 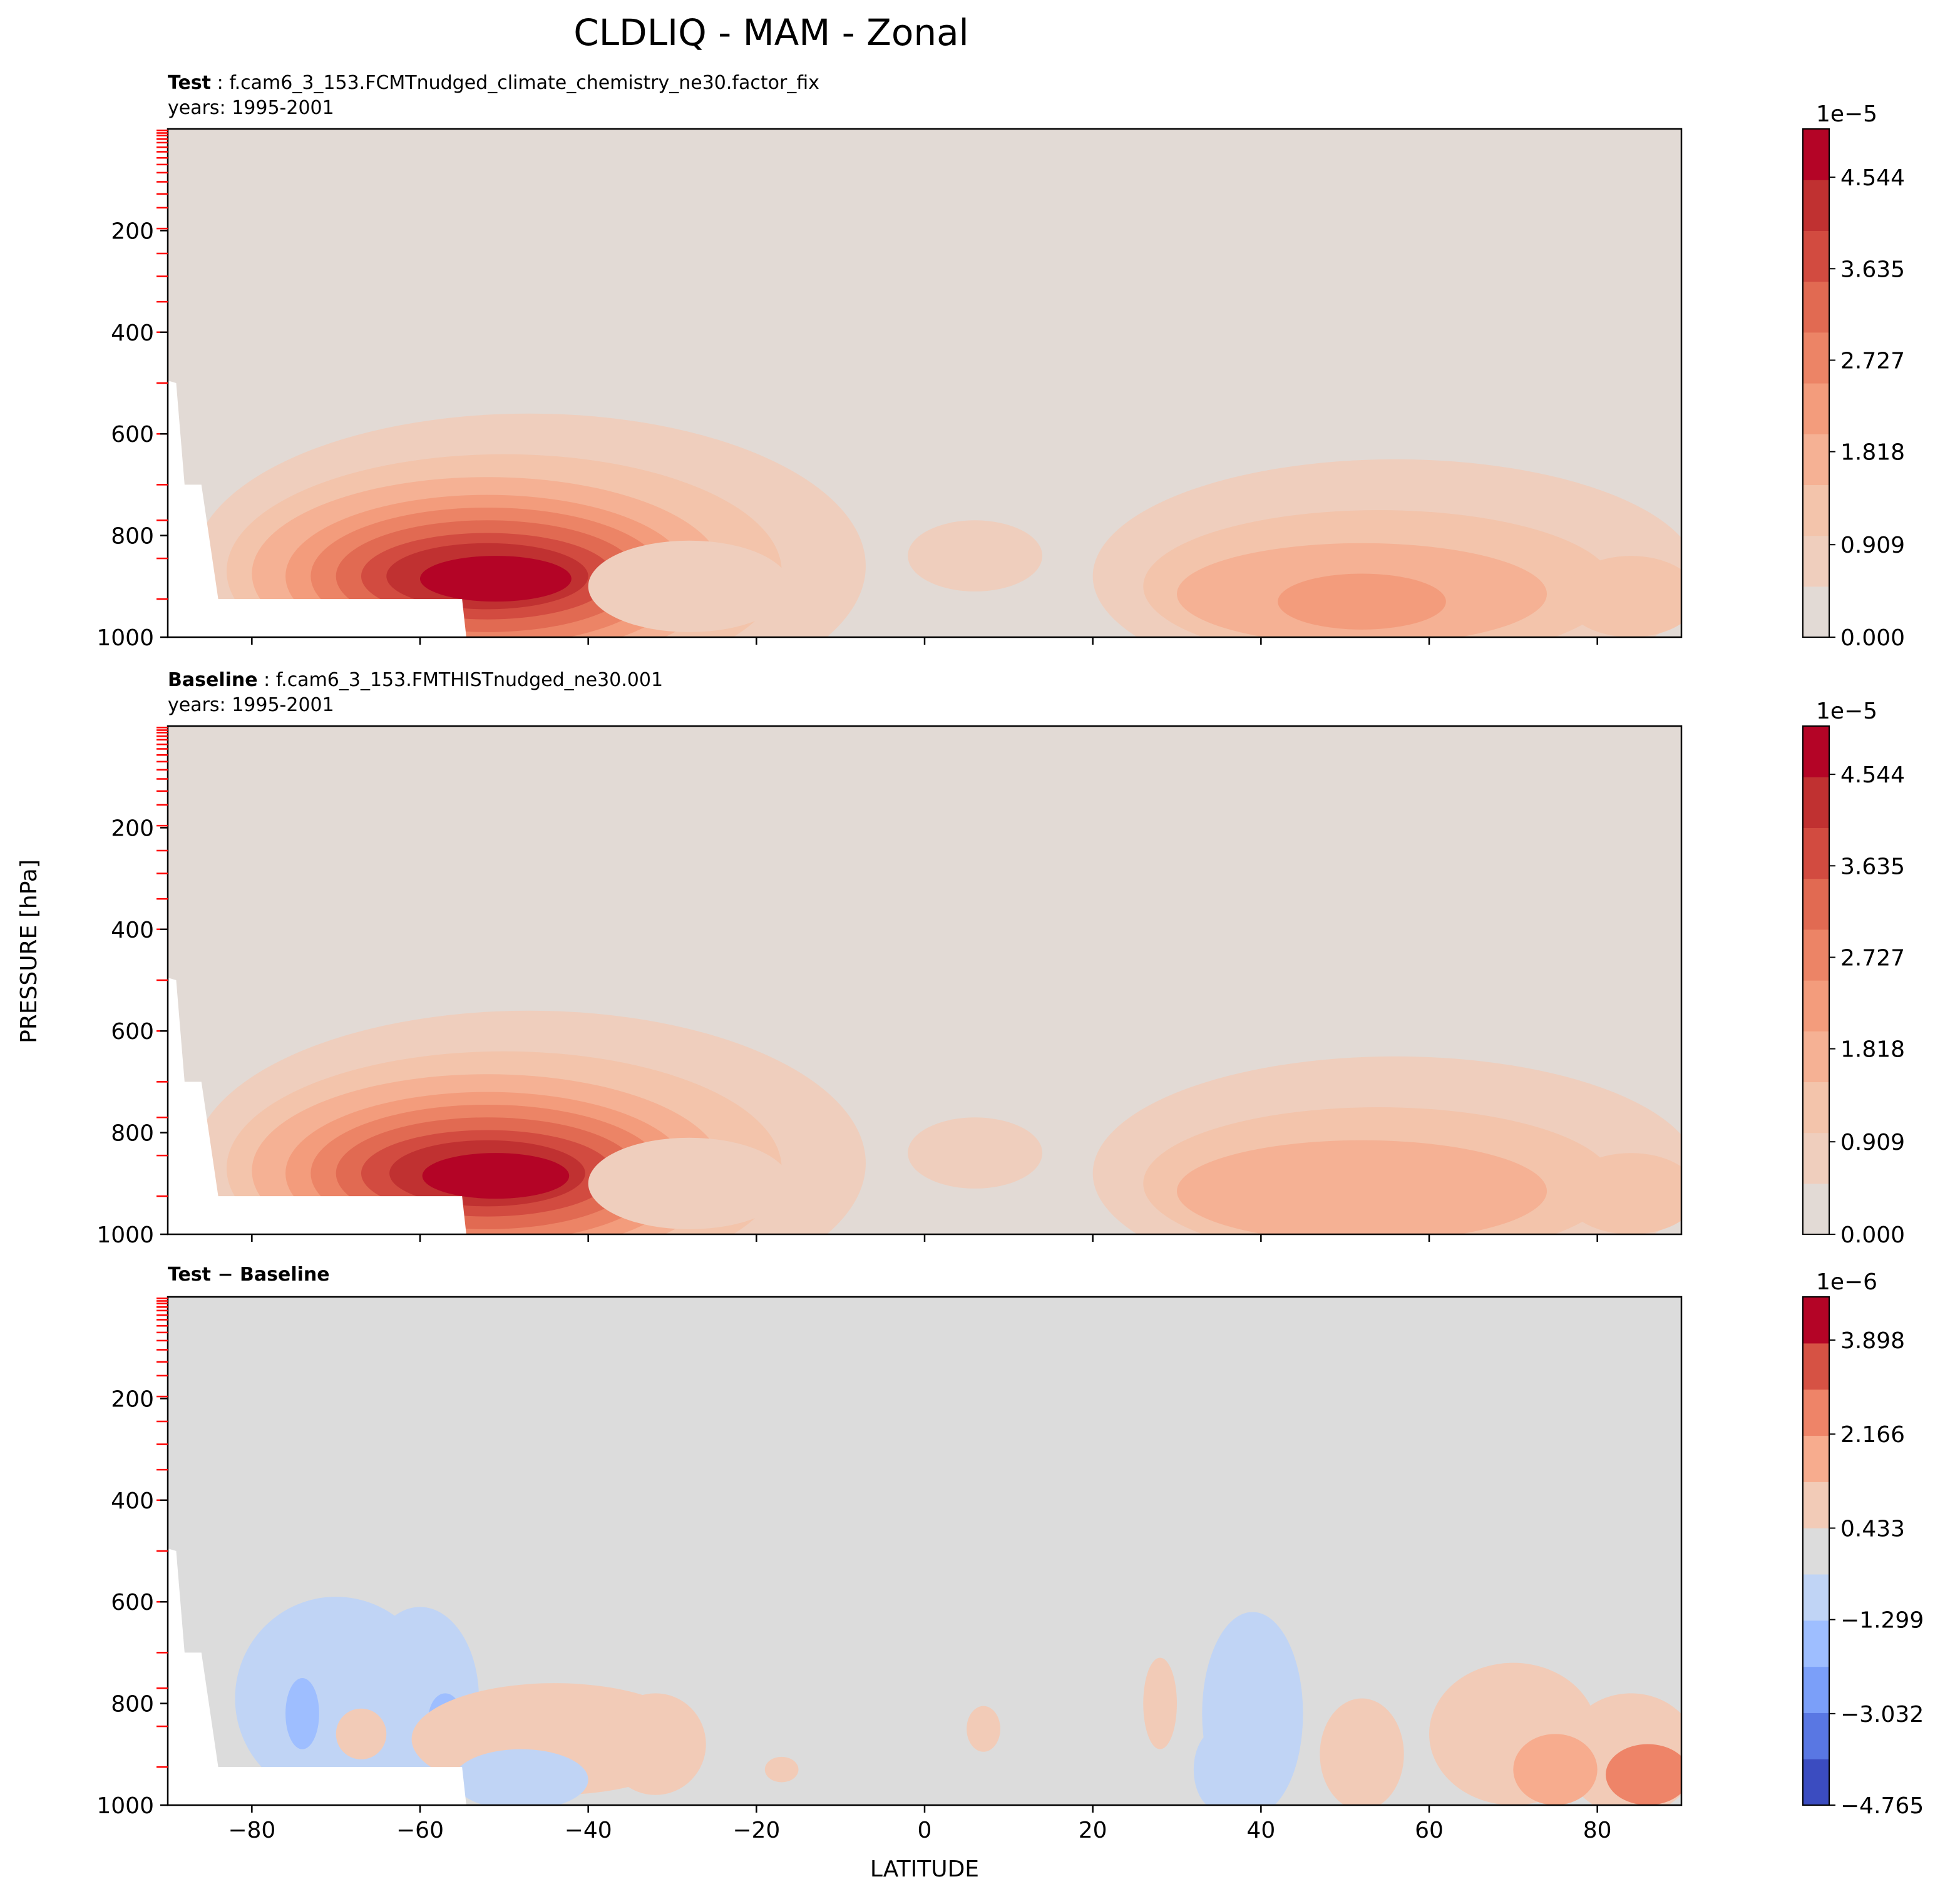 What do you see at coordinates (1872, 453) in the screenshot?
I see `colorbar-tick-label: 1.818` at bounding box center [1872, 453].